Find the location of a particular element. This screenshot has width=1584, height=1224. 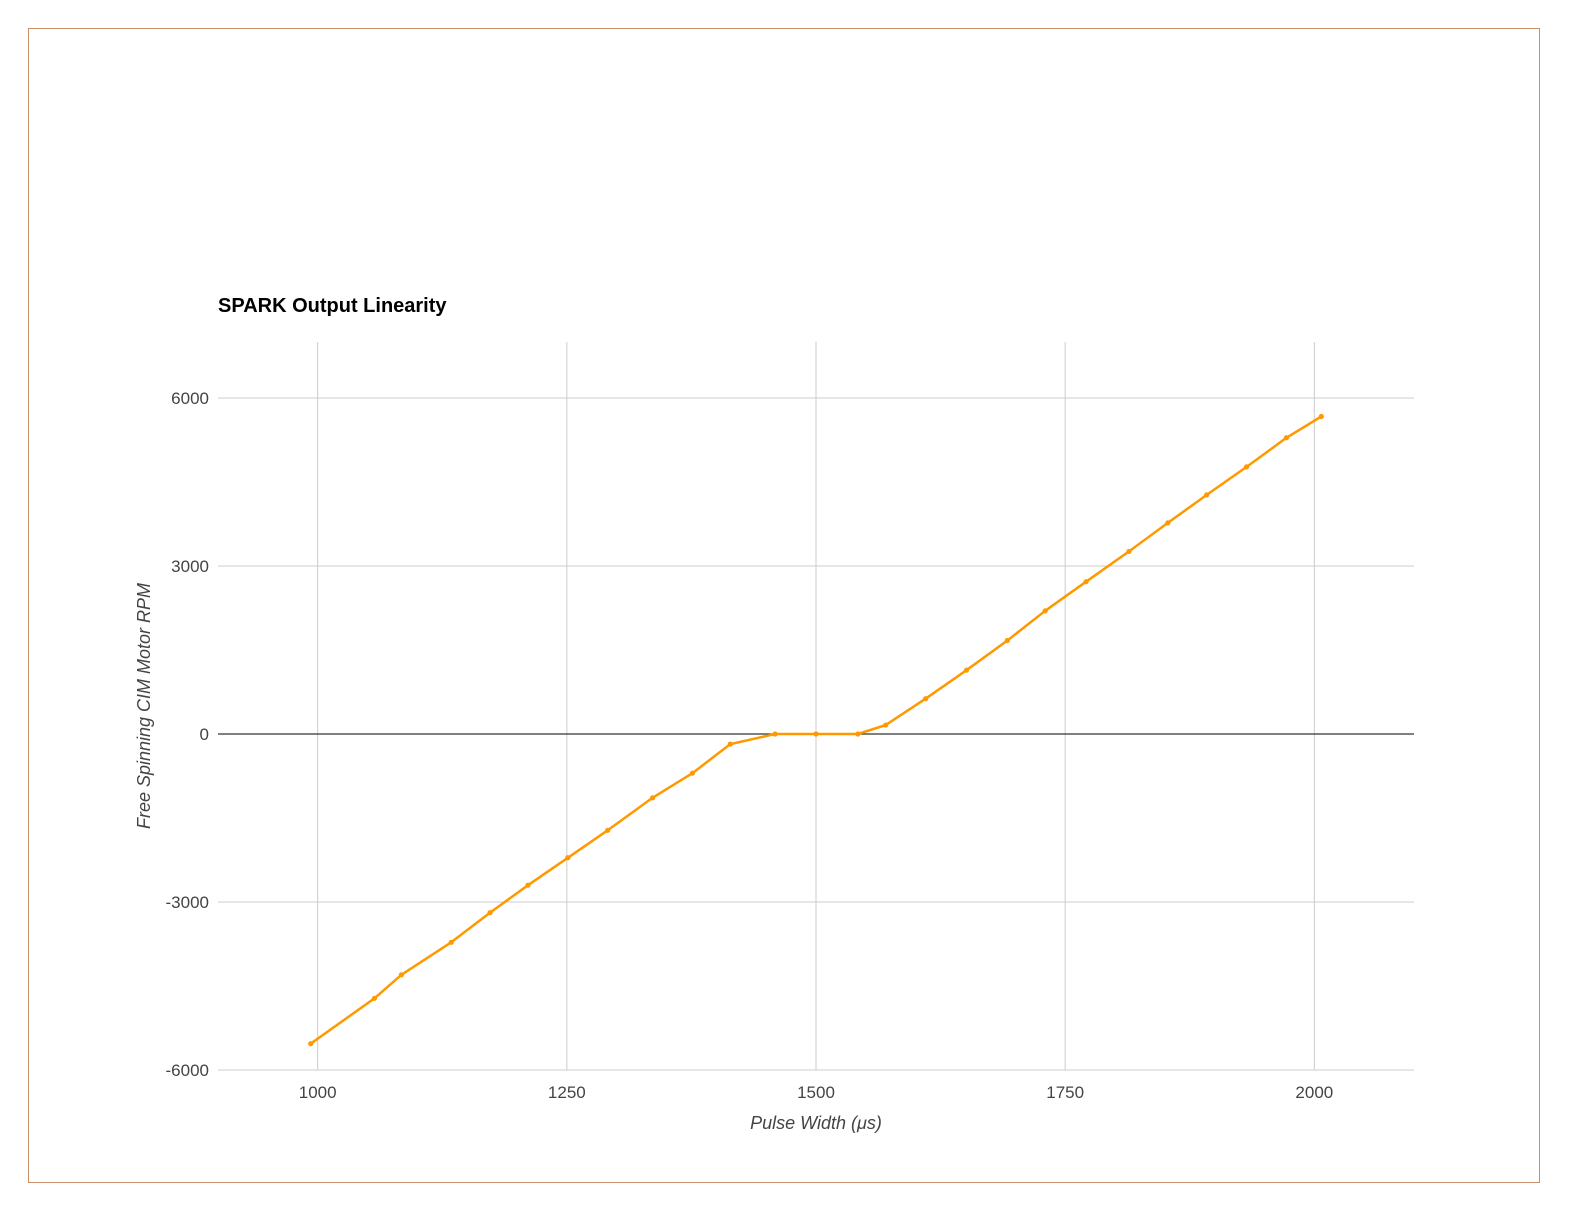

y-axis-tick-labels: -6000 -3000 0 3000 6000 is located at coordinates (187, 734).